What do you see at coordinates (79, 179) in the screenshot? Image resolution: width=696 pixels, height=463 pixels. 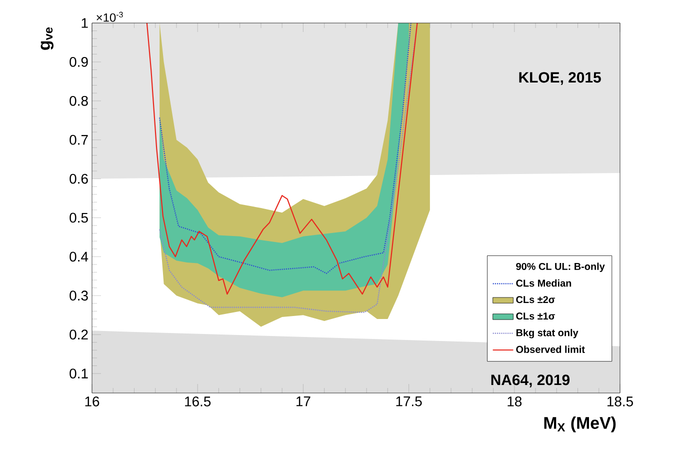 I see `y-tick-label: 0.6` at bounding box center [79, 179].